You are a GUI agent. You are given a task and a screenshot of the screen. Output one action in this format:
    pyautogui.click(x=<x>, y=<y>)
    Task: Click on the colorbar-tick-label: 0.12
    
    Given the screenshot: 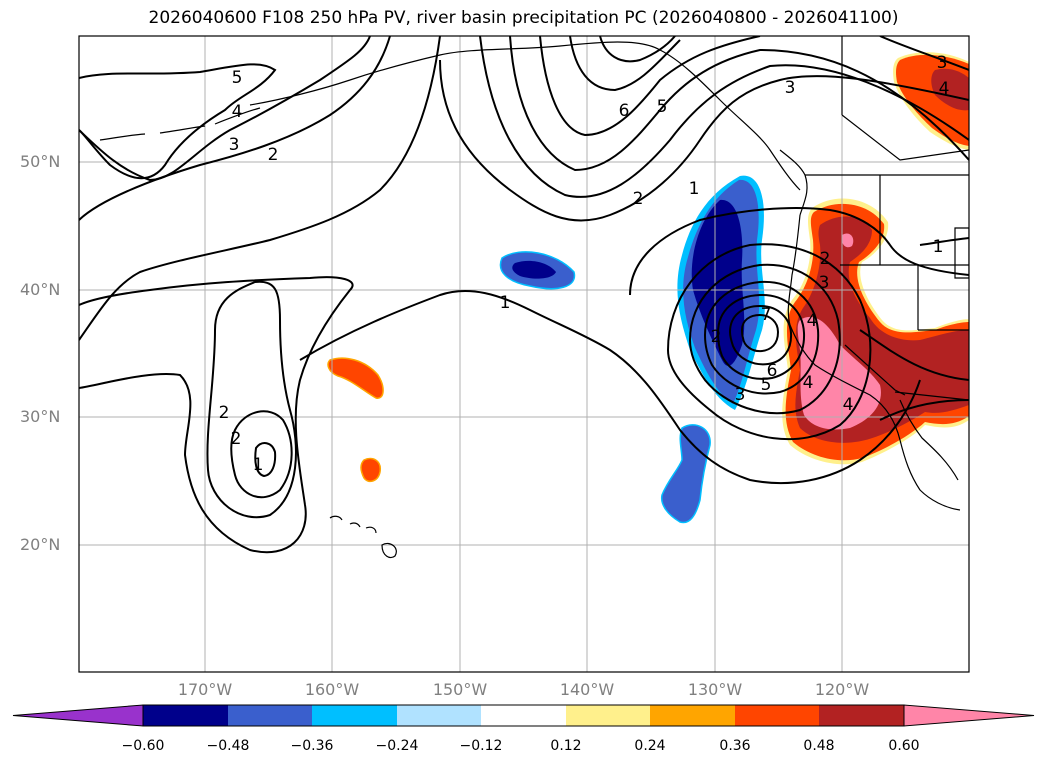 What is the action you would take?
    pyautogui.click(x=566, y=746)
    